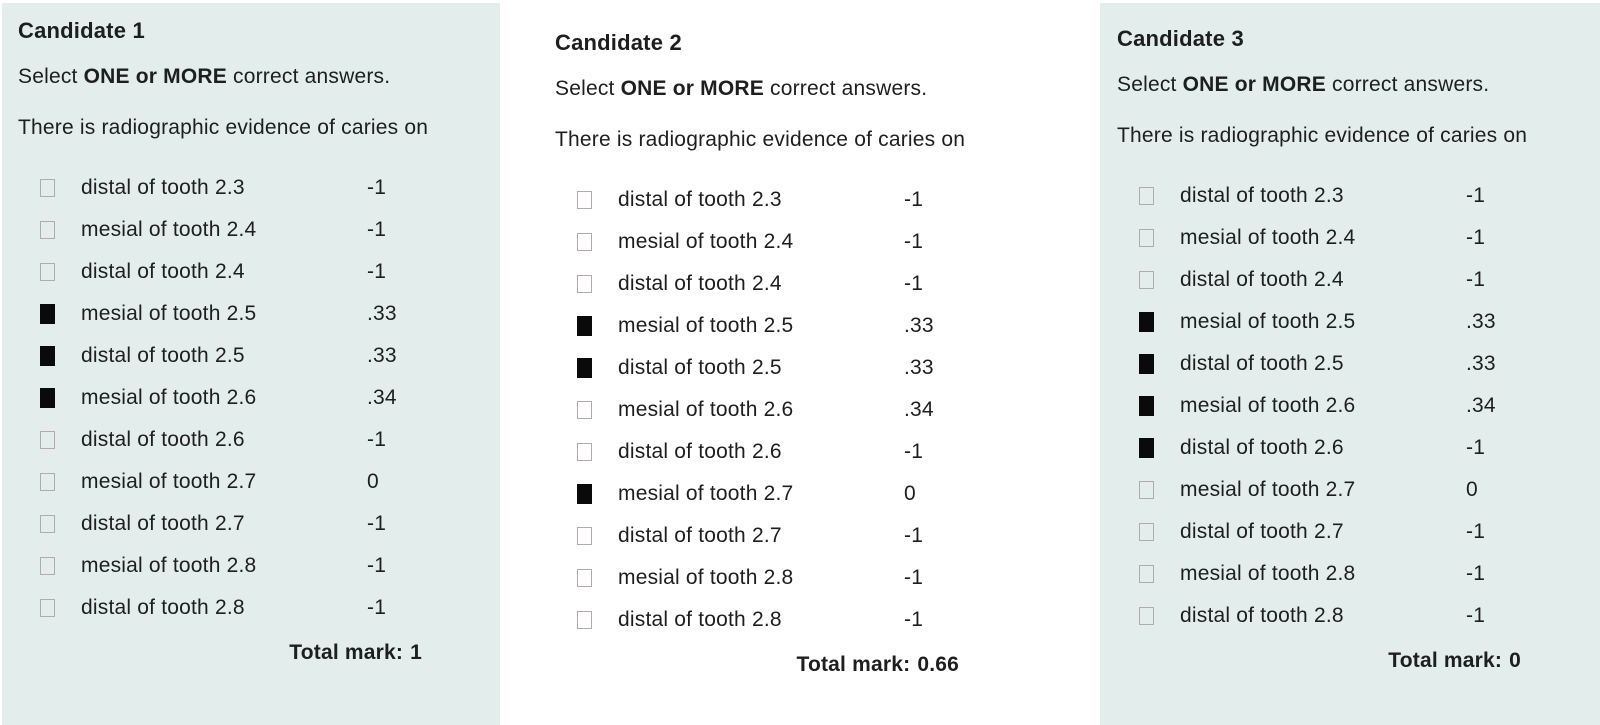  What do you see at coordinates (1180, 38) in the screenshot?
I see `candidate-title: Candidate 3` at bounding box center [1180, 38].